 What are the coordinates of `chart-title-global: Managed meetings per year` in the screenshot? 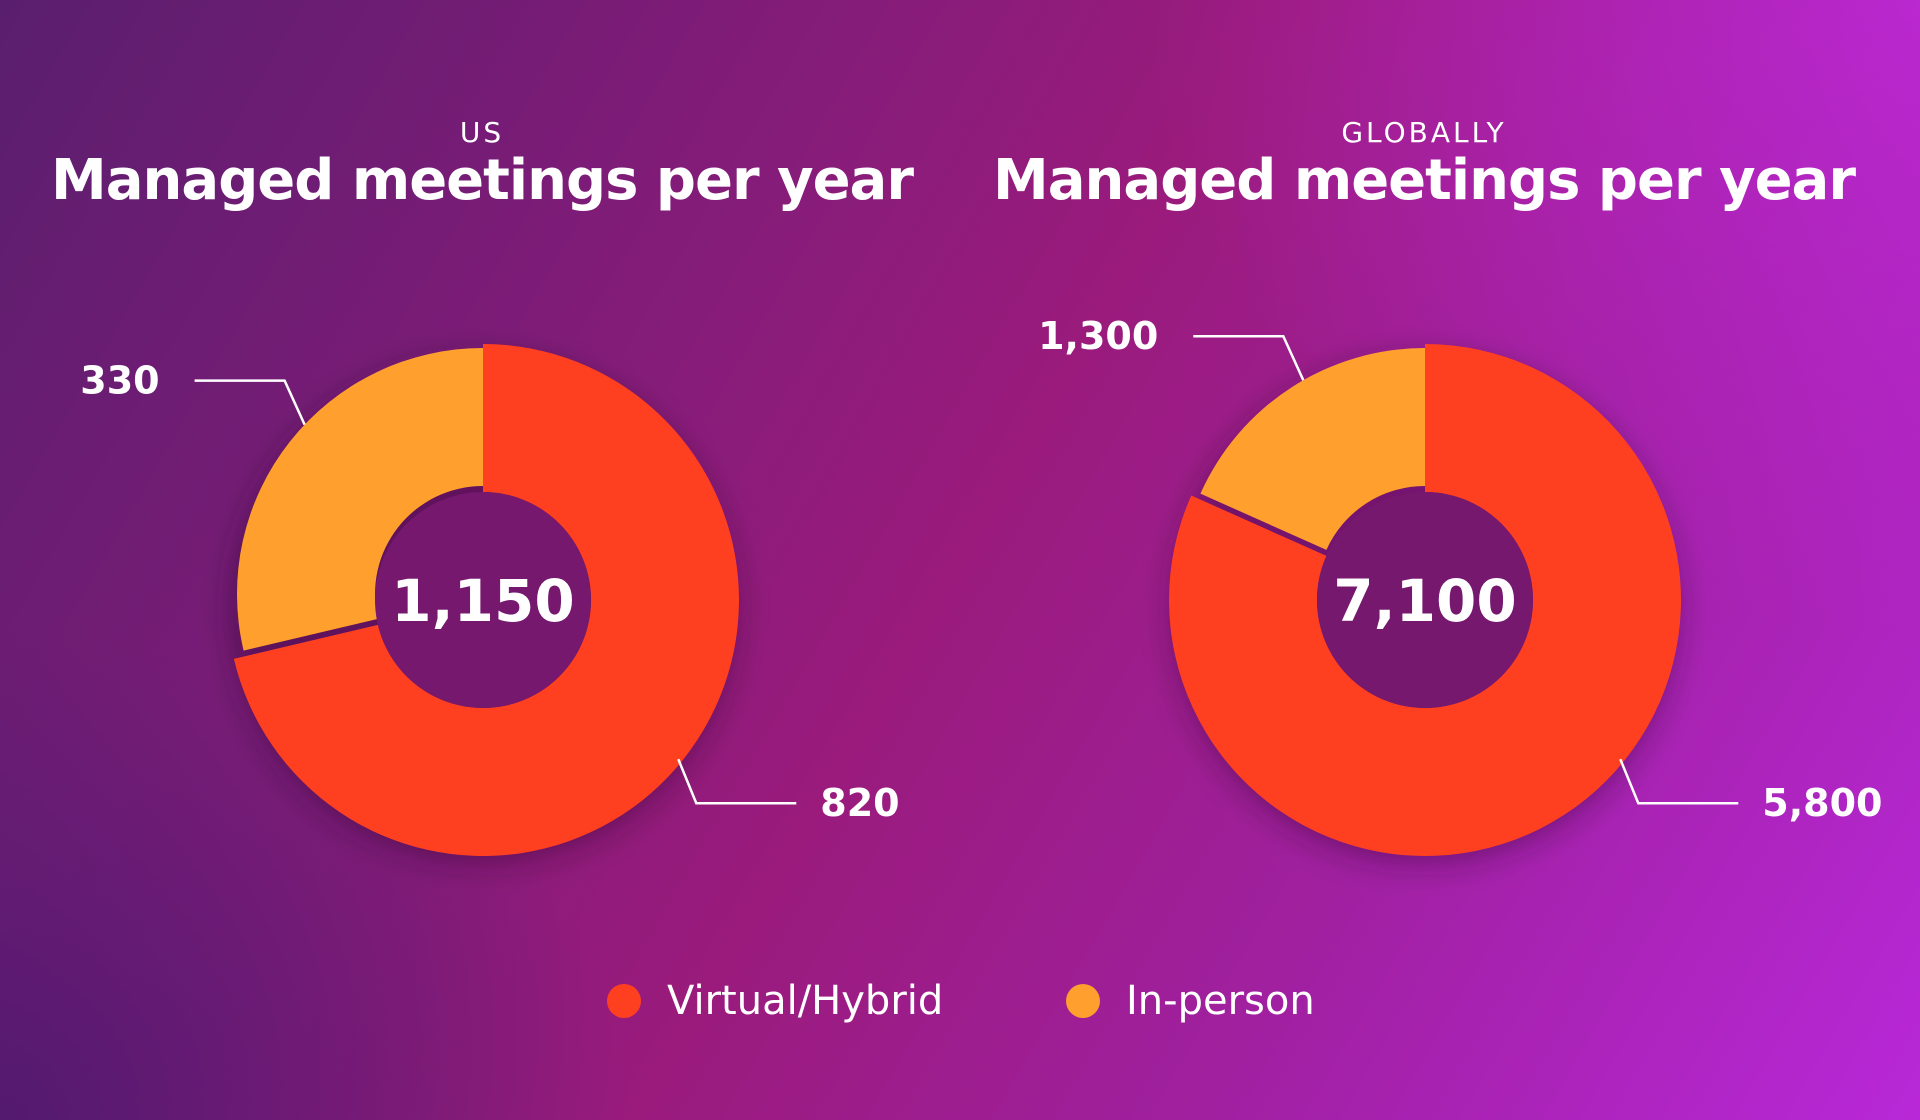 It's located at (1424, 180).